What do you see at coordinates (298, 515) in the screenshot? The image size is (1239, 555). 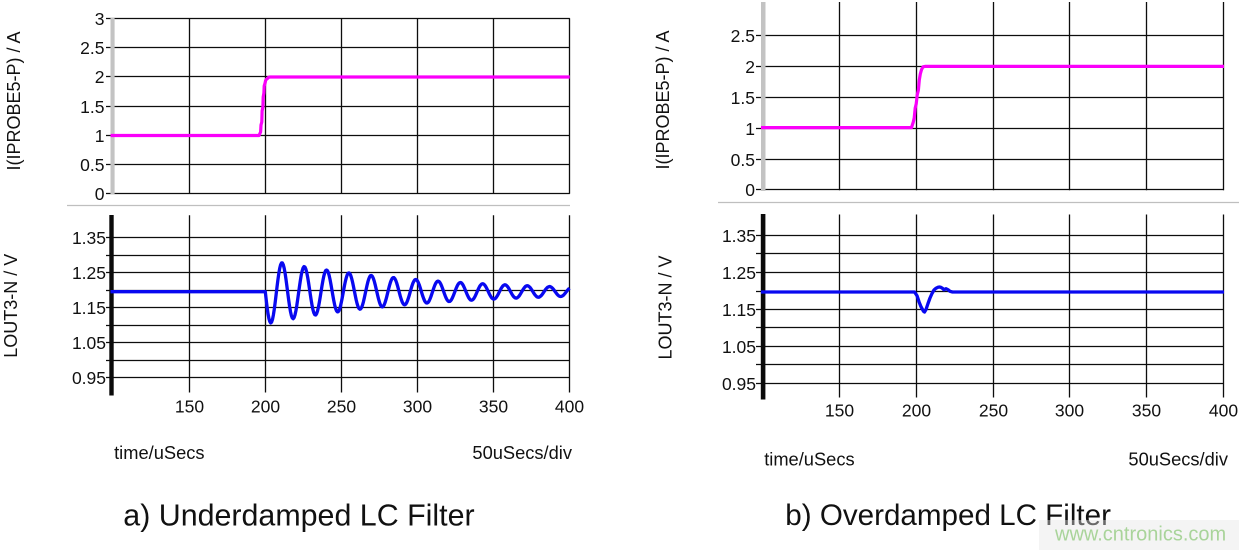 I see `svg-text: a) Underdamped LC Filter` at bounding box center [298, 515].